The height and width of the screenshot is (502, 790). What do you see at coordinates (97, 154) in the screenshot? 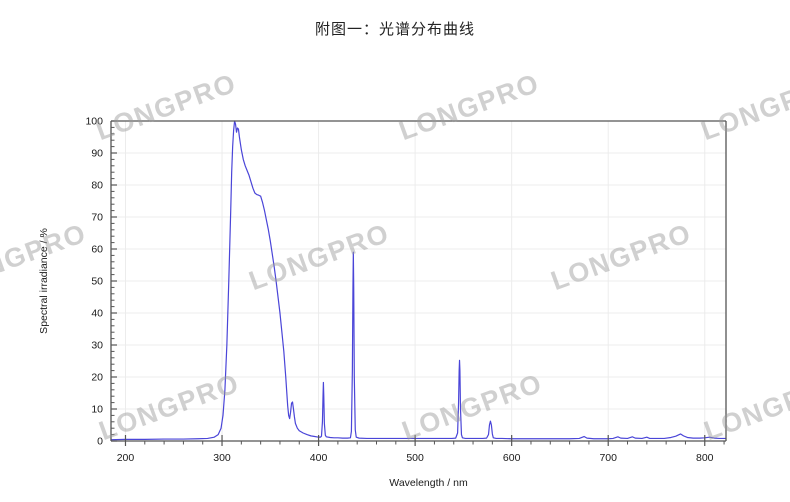
I see `y-tick-label: 90` at bounding box center [97, 154].